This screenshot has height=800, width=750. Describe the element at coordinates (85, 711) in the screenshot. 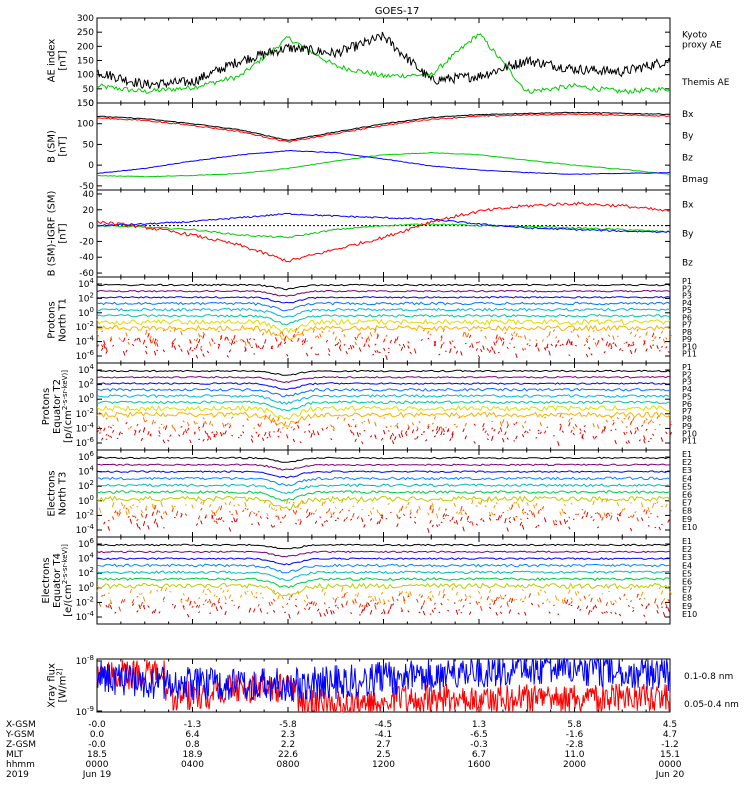

I see `y-tick-label: 10⁻⁹` at that location.